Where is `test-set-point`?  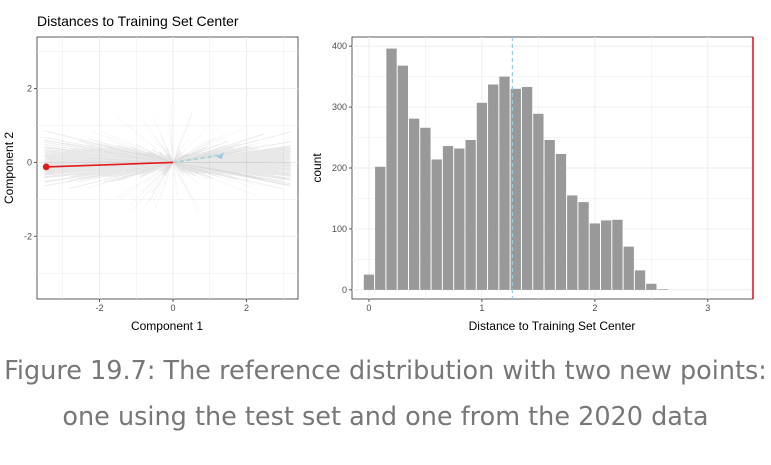
test-set-point is located at coordinates (220, 156).